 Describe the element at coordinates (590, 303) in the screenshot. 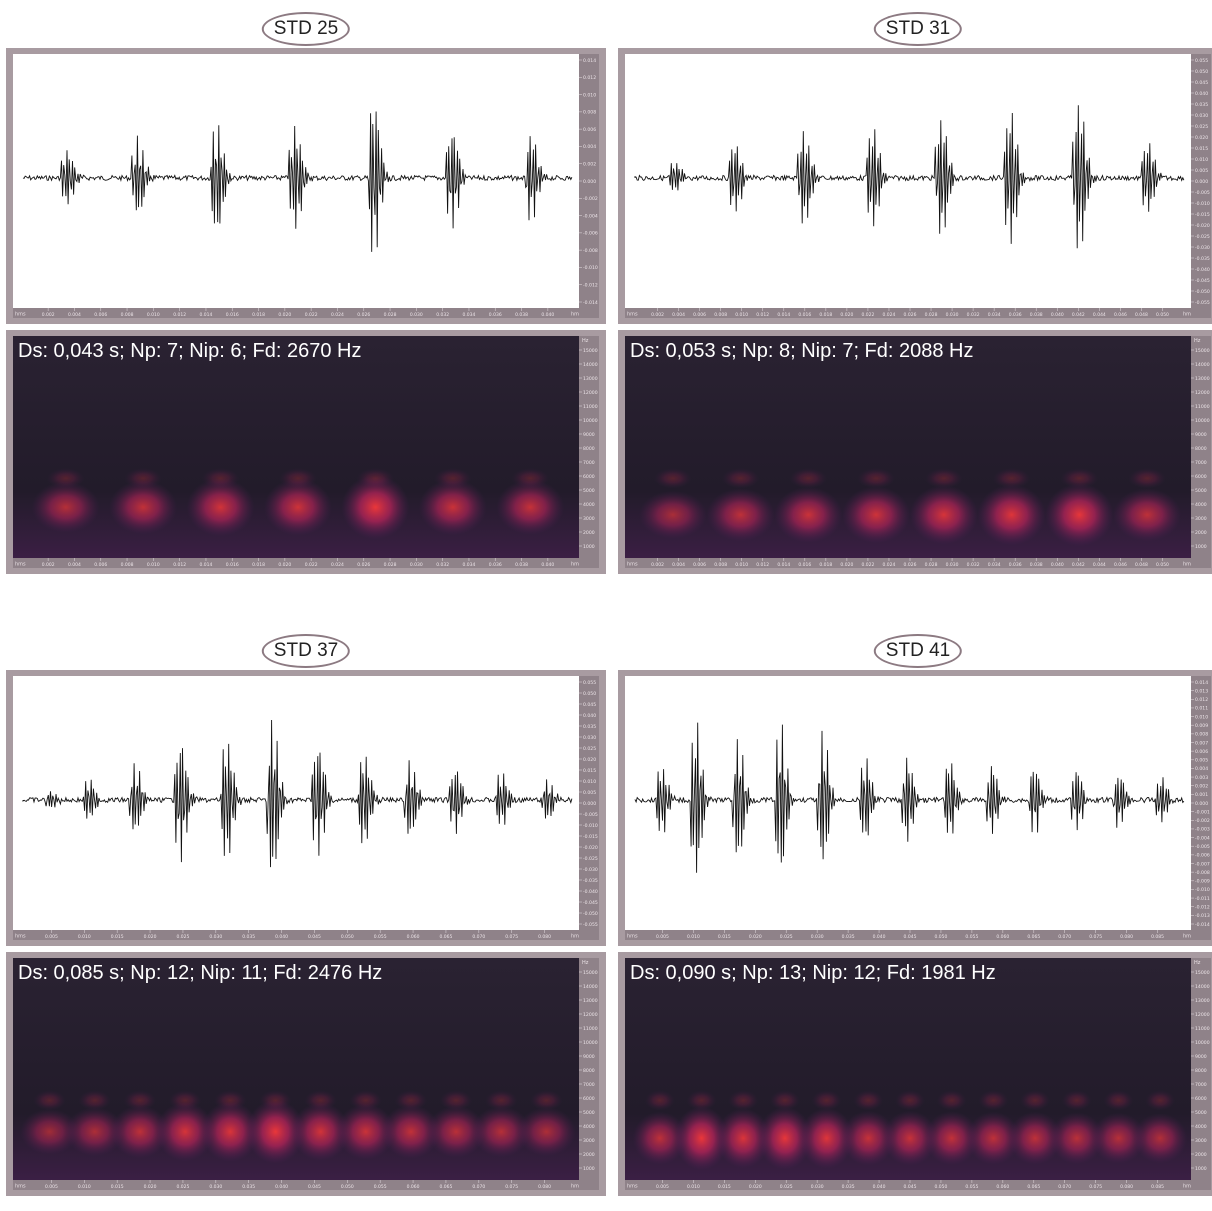

I see `side-tick-label: -0.014` at that location.